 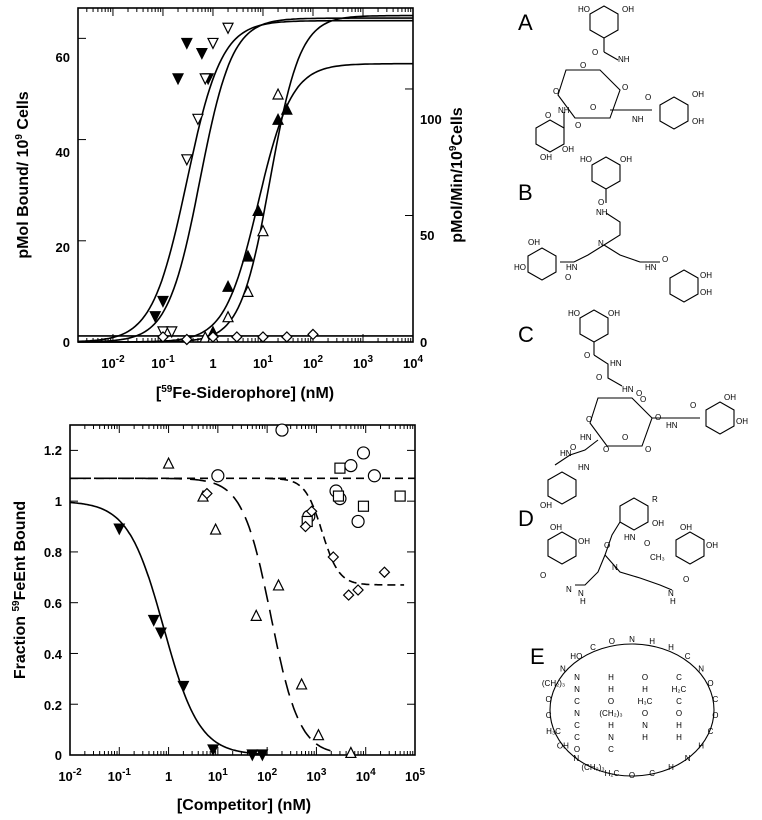 What do you see at coordinates (324, 772) in the screenshot?
I see `bottom-x-tick-label-exp: 3` at bounding box center [324, 772].